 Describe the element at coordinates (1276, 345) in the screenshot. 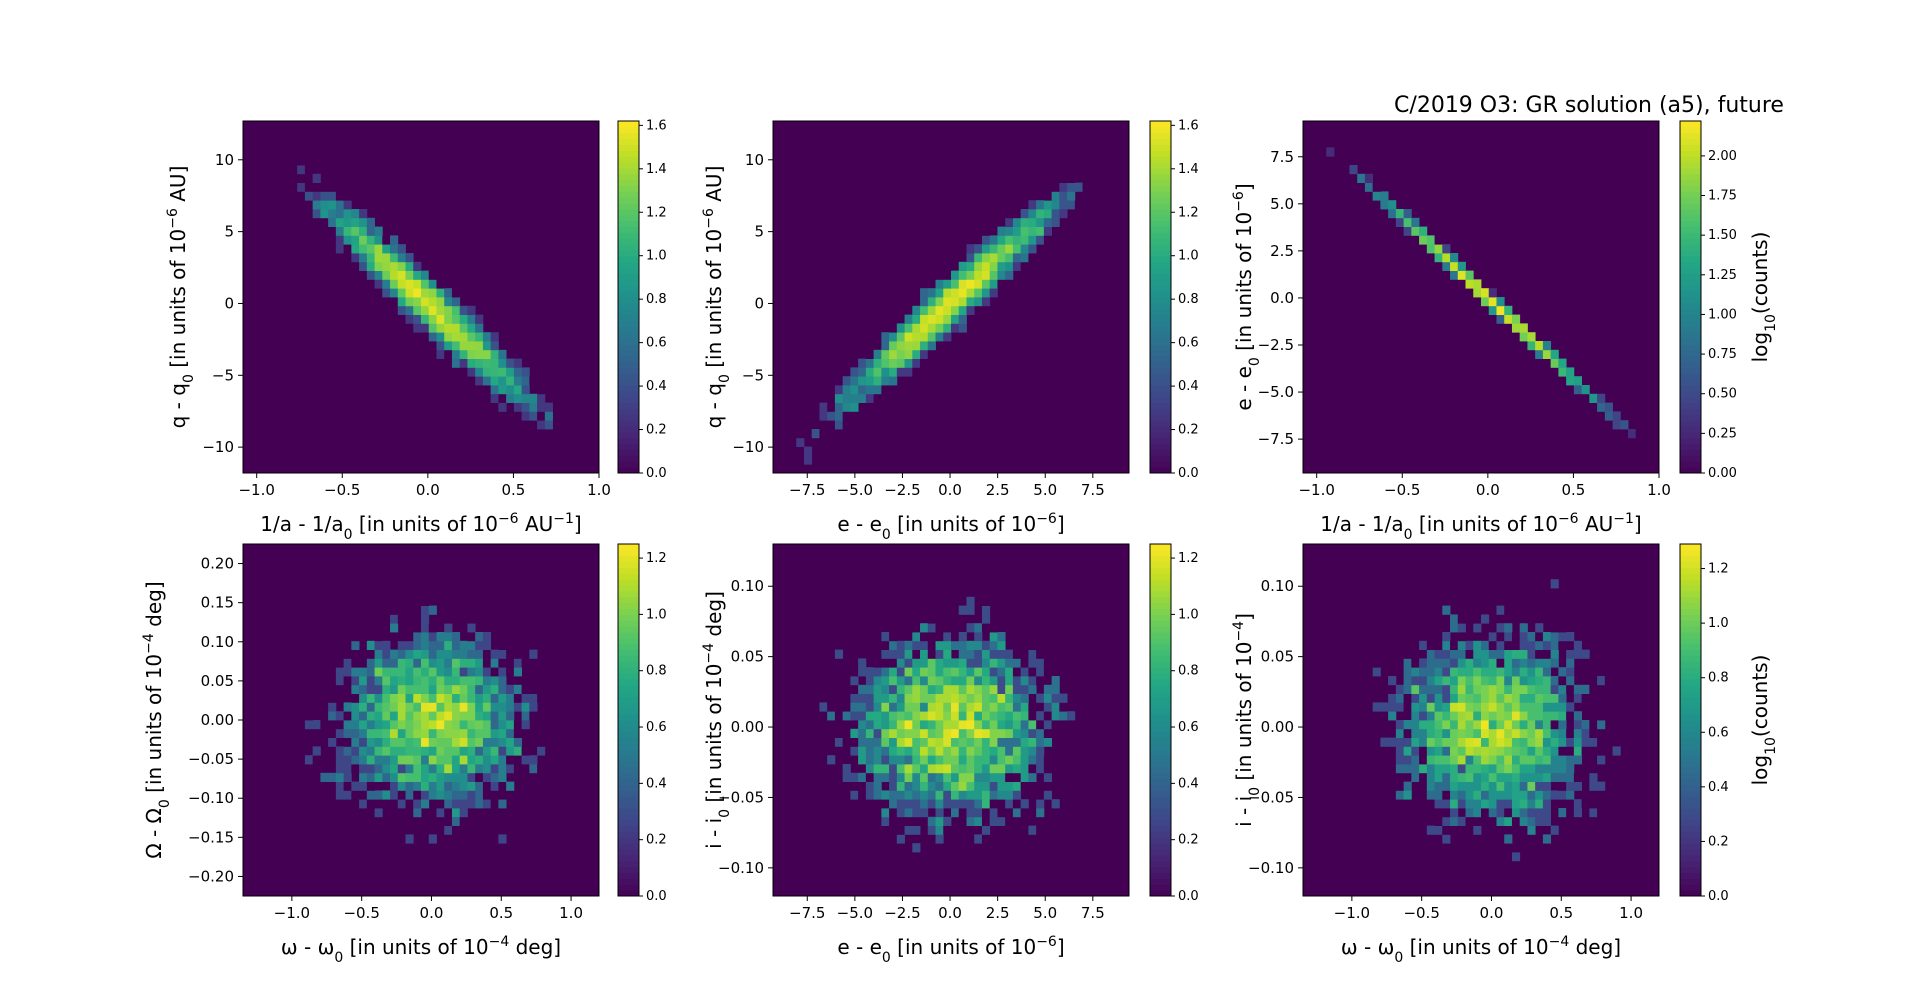

I see `y-tick-label: −2.5` at that location.